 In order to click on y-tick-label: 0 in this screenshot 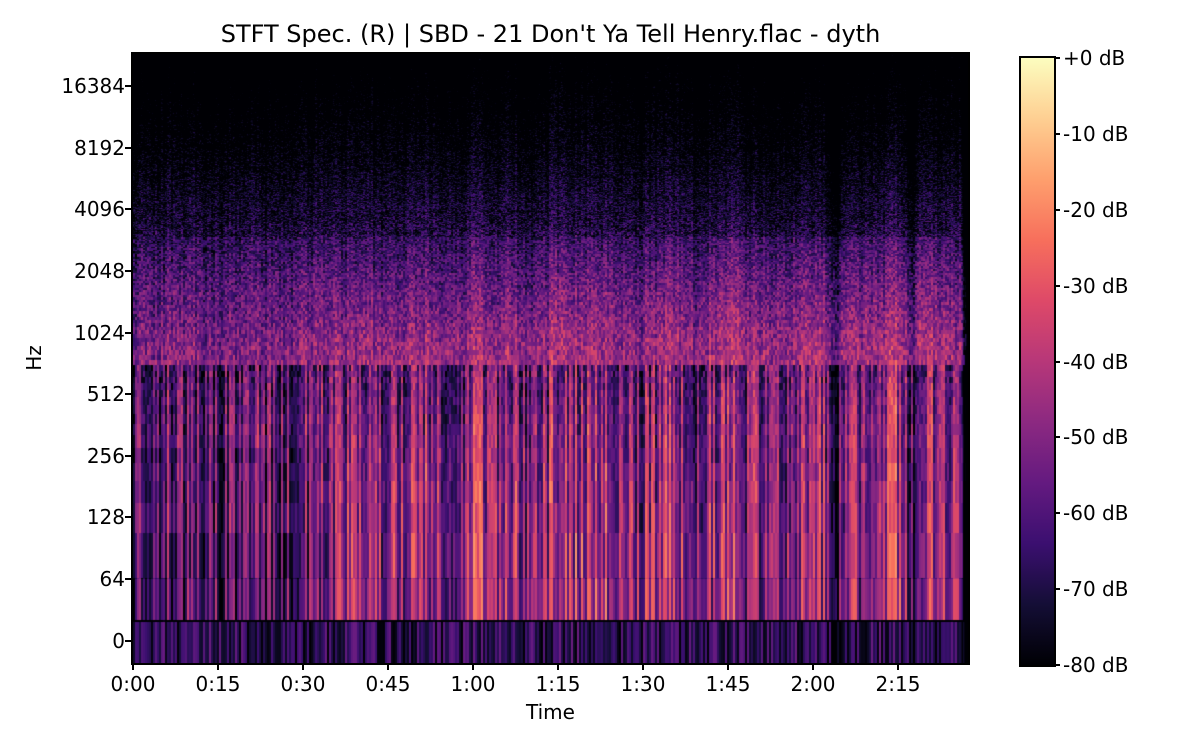, I will do `click(118, 640)`.